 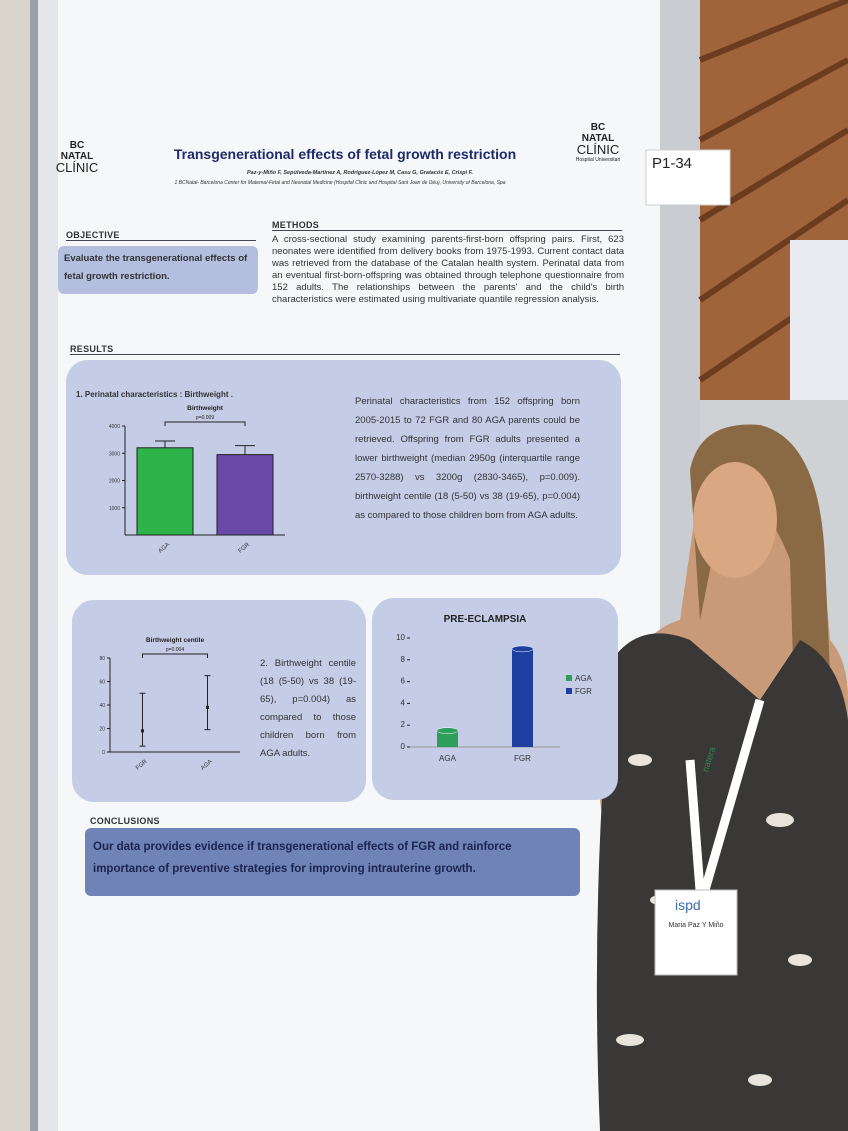 What do you see at coordinates (485, 619) in the screenshot?
I see `chart-title: PRE-ECLAMPSIA` at bounding box center [485, 619].